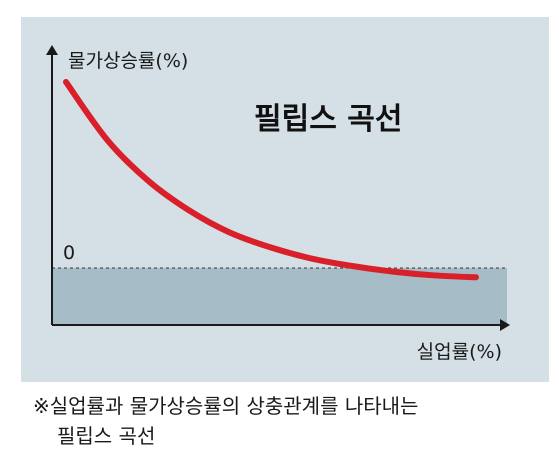 The height and width of the screenshot is (469, 559). What do you see at coordinates (128, 61) in the screenshot?
I see `y-axis-label: 물가상승률(%)` at bounding box center [128, 61].